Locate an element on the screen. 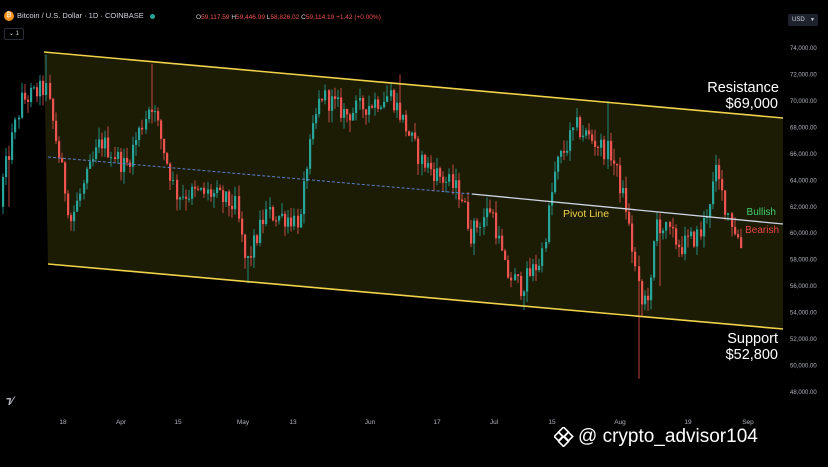 The image size is (828, 467). symbol-title: ₿ Bitcoin / U.S. Dollar · 1D · COINBASE is located at coordinates (81, 16).